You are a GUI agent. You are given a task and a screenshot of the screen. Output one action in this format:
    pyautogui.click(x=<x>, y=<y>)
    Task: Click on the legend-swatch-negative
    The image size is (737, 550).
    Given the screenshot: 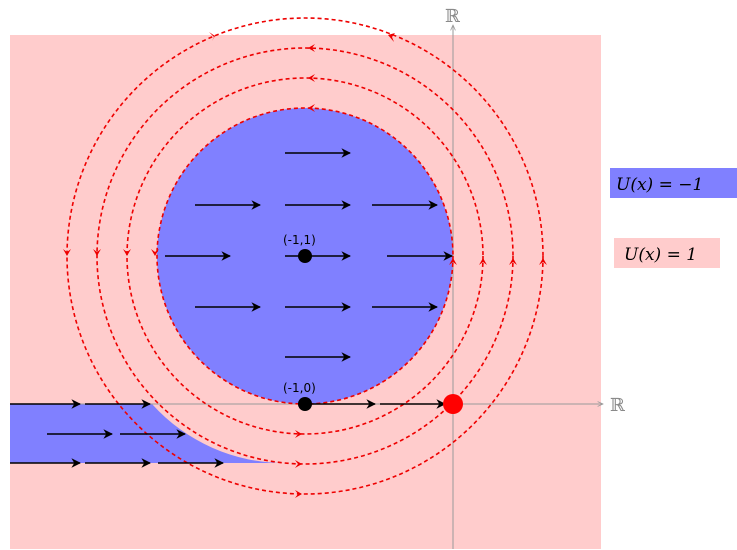 What is the action you would take?
    pyautogui.click(x=673, y=183)
    